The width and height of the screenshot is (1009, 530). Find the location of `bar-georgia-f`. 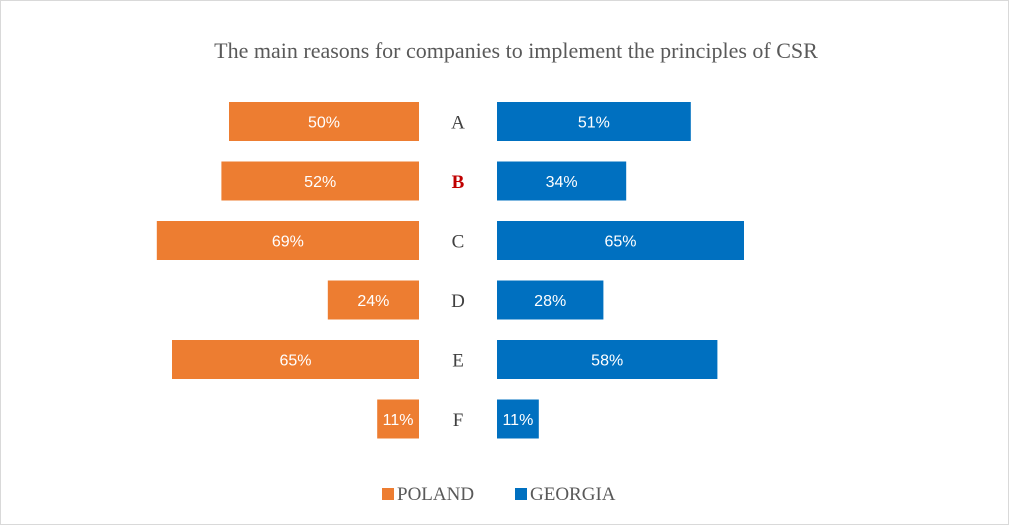

bar-georgia-f is located at coordinates (518, 419).